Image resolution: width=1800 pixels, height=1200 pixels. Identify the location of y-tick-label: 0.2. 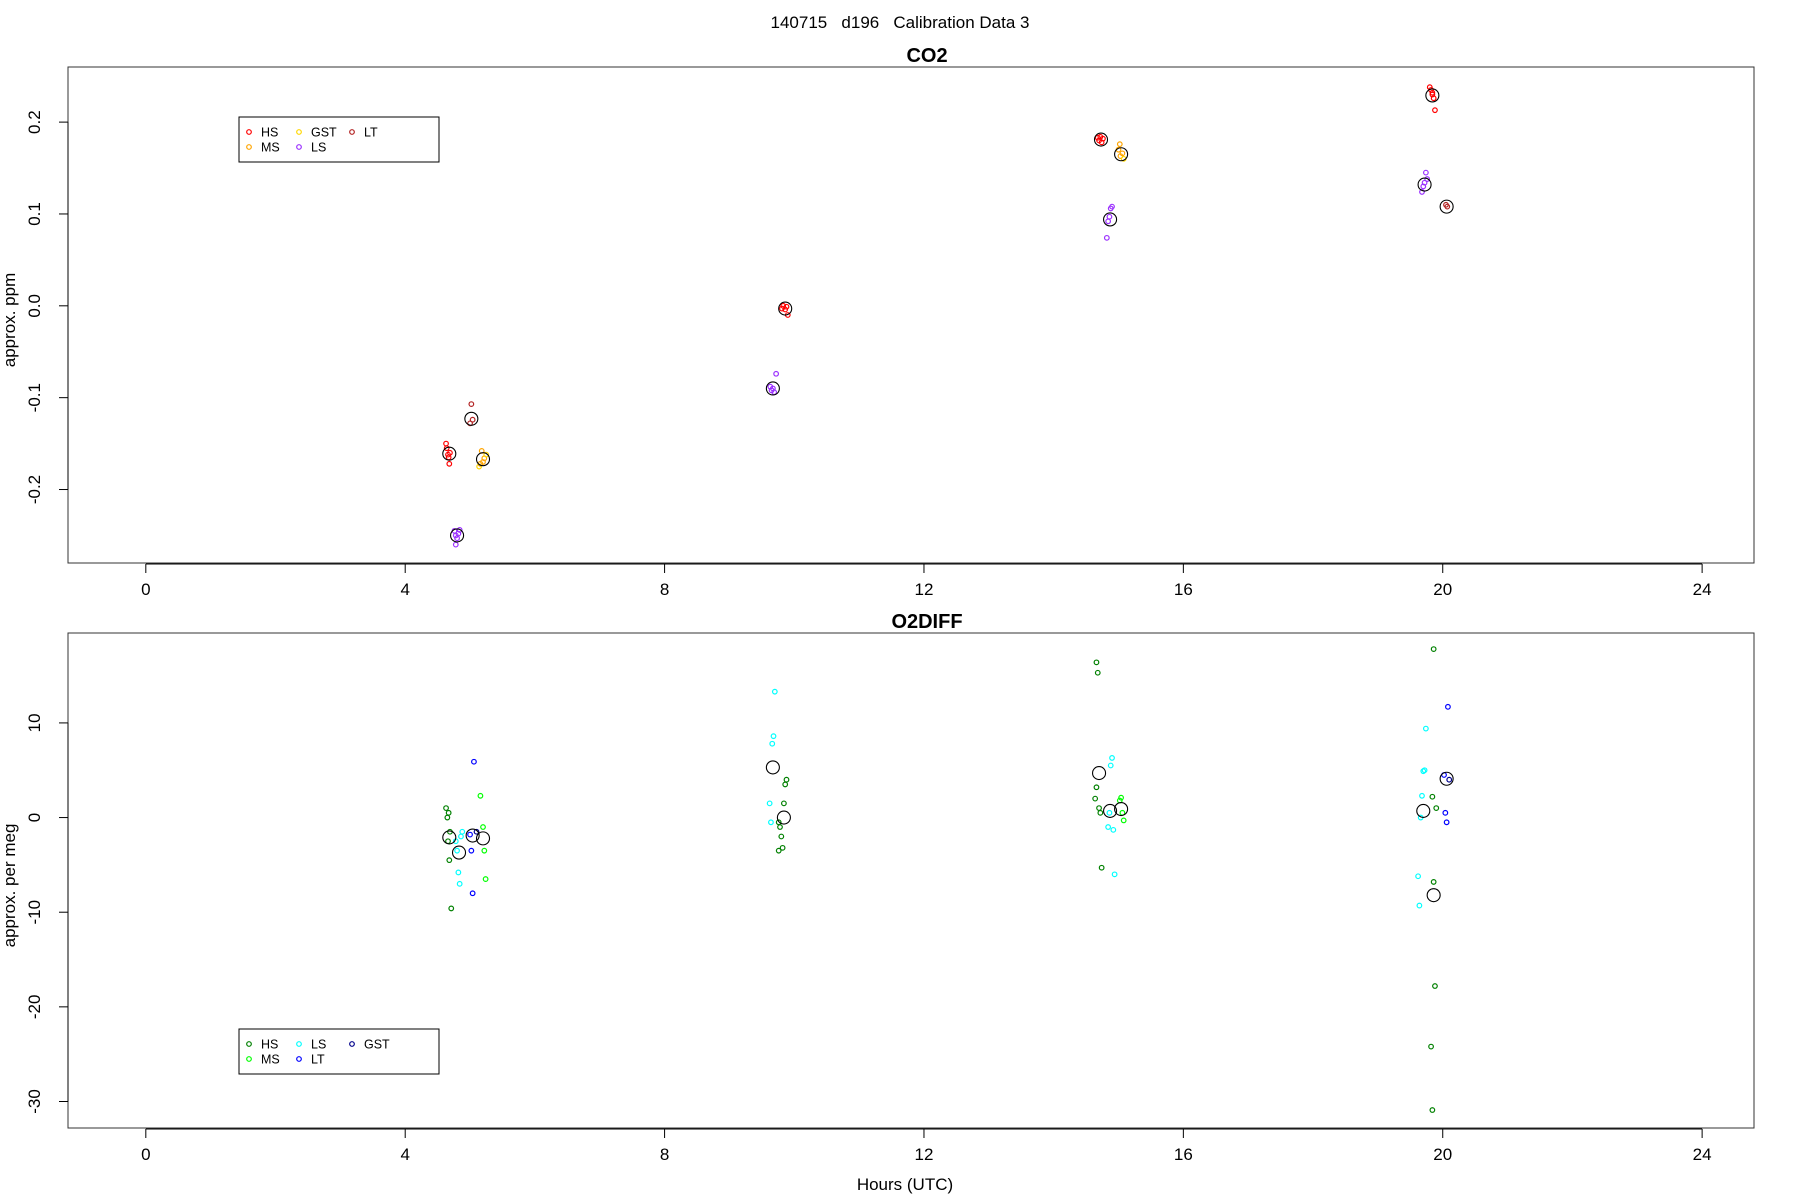
(34, 122).